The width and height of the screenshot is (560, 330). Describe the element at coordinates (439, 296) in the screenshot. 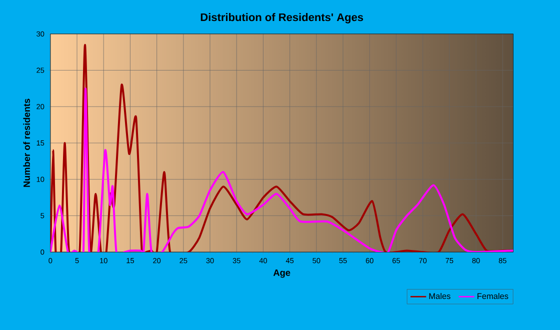

I see `legend-label: Males` at that location.